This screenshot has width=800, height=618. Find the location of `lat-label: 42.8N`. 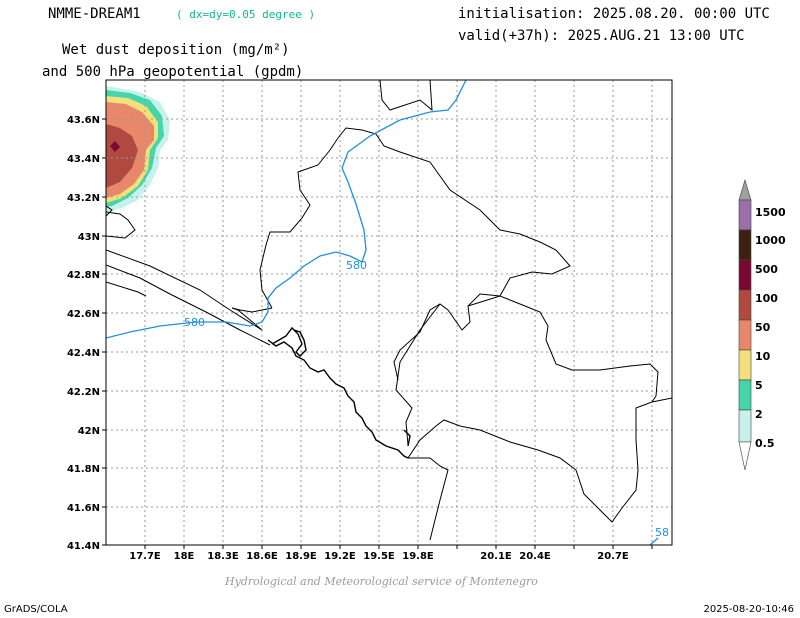

lat-label: 42.8N is located at coordinates (83, 275).